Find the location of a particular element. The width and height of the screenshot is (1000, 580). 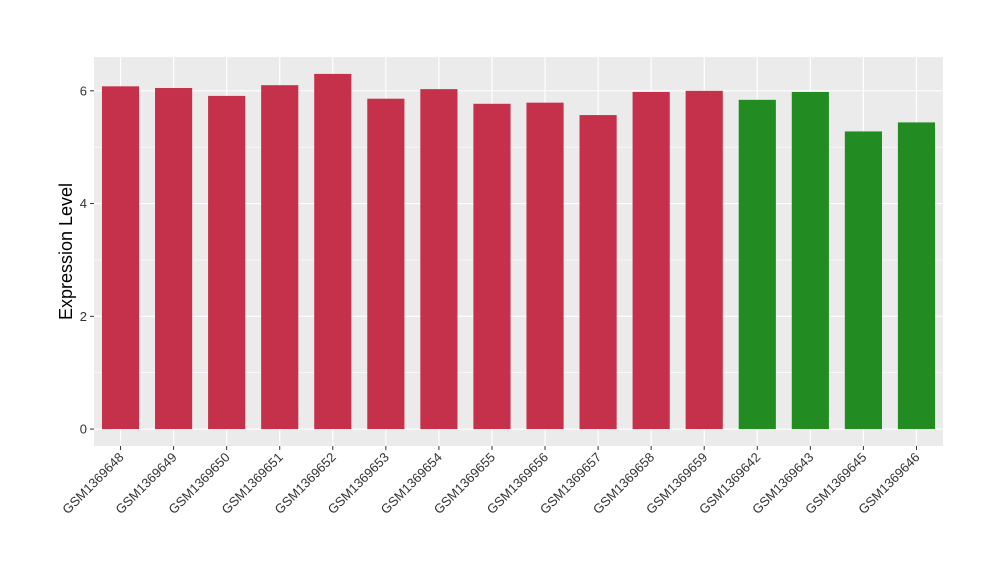

bar-GSM1369658 is located at coordinates (651, 260).